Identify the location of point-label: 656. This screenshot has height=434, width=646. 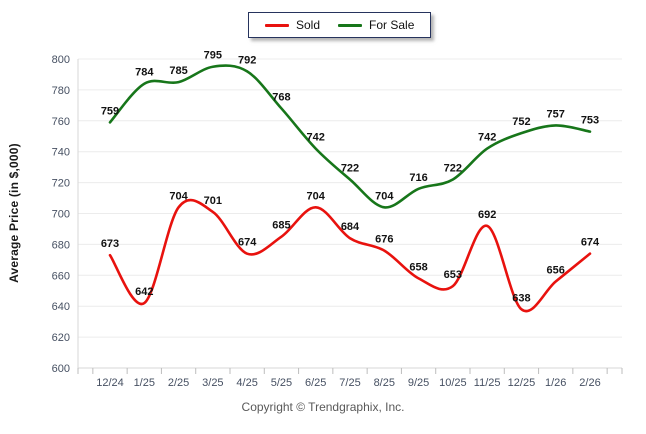
(556, 270).